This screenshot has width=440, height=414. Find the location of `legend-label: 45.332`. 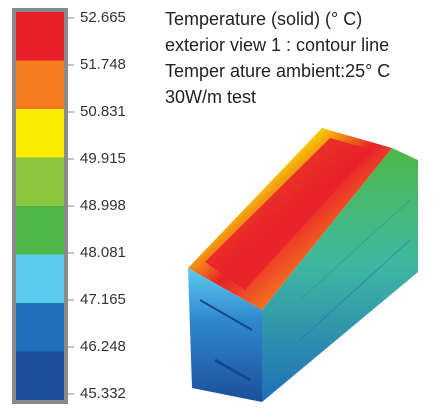

legend-label: 45.332 is located at coordinates (103, 393).